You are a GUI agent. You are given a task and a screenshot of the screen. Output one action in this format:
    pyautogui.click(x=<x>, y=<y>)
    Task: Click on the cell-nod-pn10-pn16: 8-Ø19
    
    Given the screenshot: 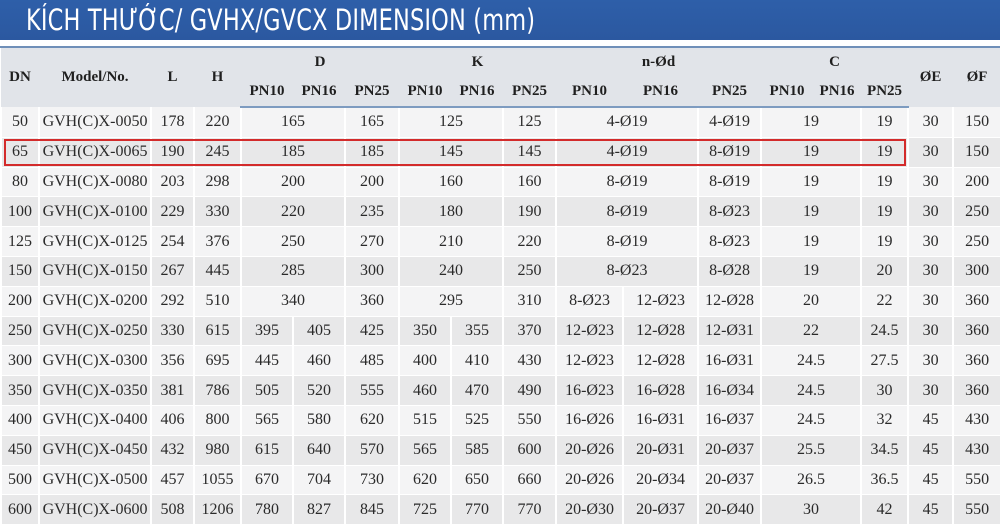 What is the action you would take?
    pyautogui.click(x=627, y=212)
    